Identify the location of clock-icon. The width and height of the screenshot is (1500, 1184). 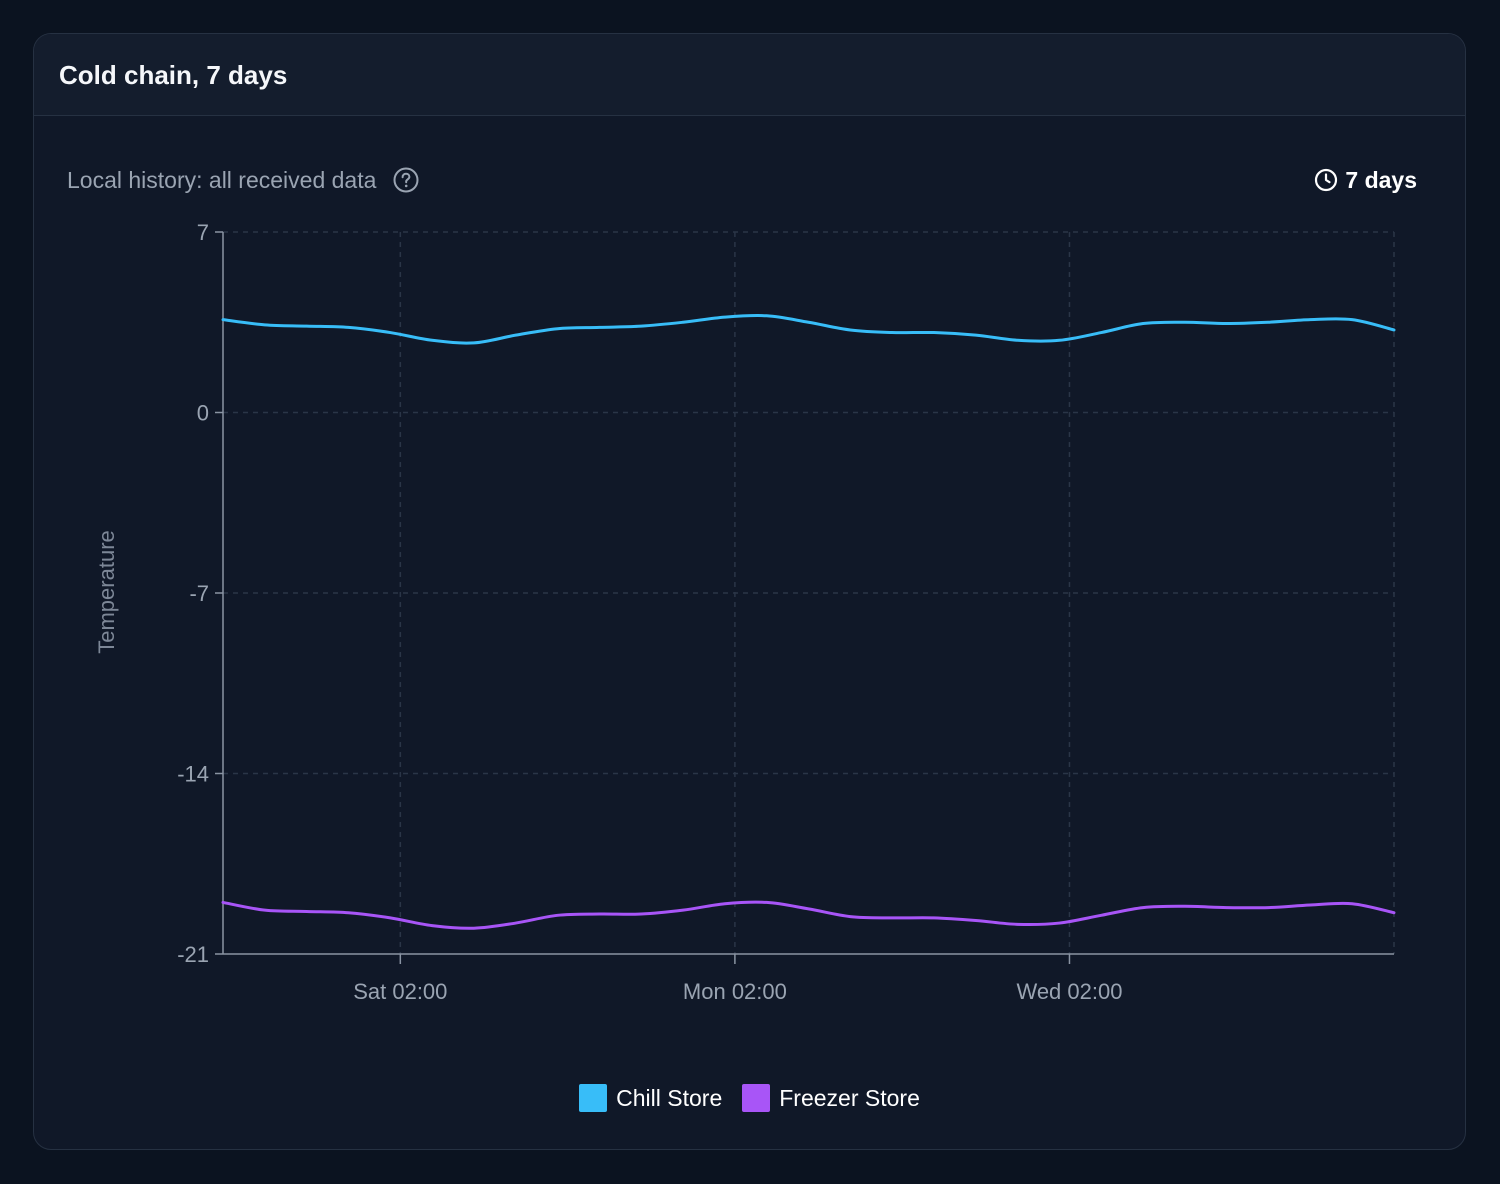
(1326, 180).